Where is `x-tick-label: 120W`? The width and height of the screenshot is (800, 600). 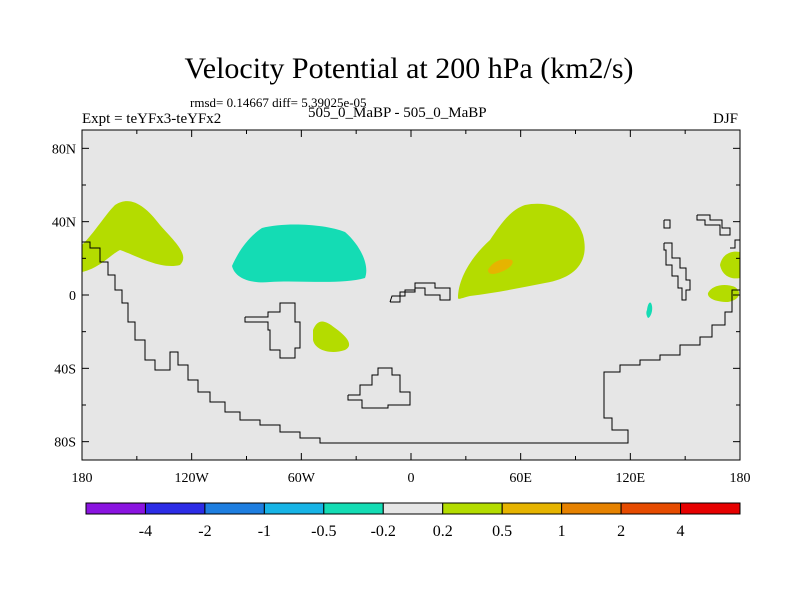
x-tick-label: 120W is located at coordinates (192, 478).